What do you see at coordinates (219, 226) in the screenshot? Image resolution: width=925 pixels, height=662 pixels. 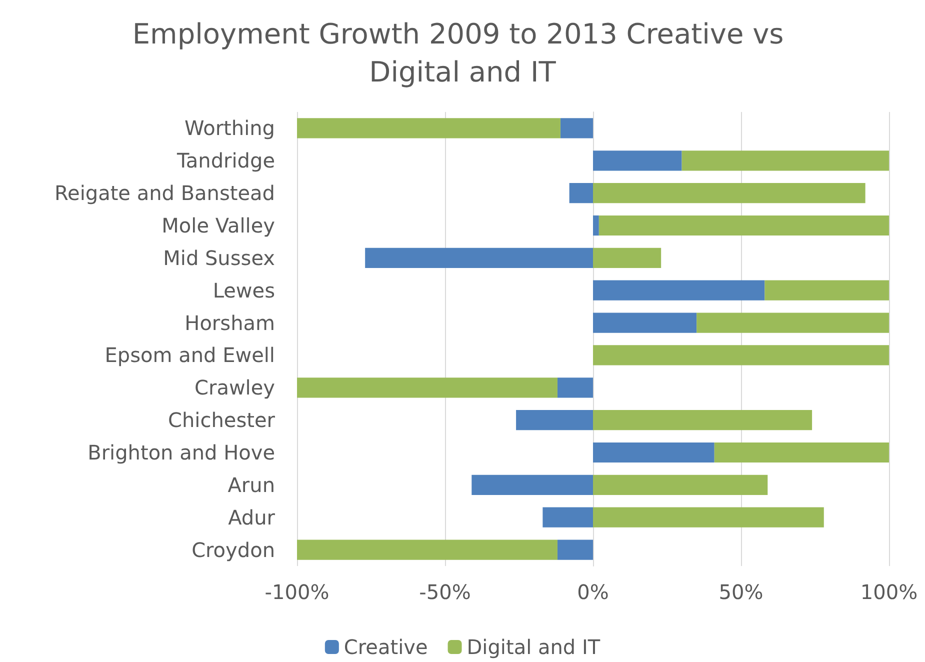 I see `y-tick-label: Mole Valley` at bounding box center [219, 226].